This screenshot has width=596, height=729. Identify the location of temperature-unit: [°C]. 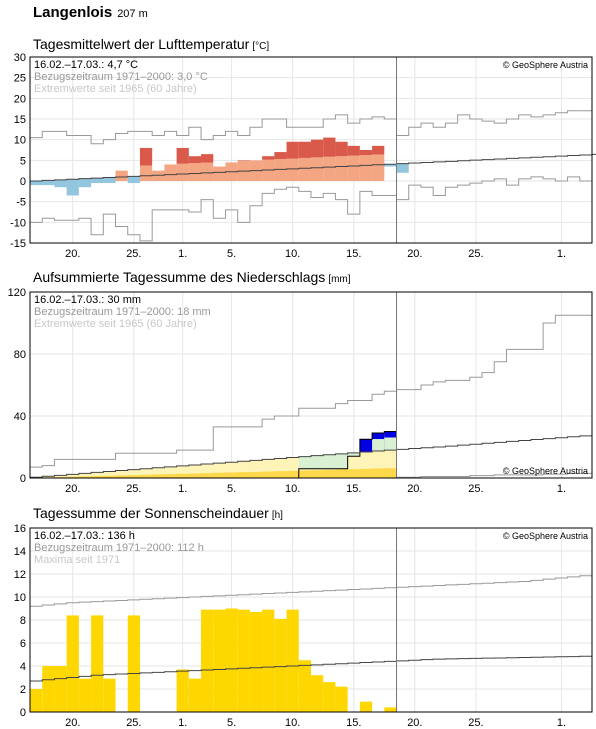
(261, 46).